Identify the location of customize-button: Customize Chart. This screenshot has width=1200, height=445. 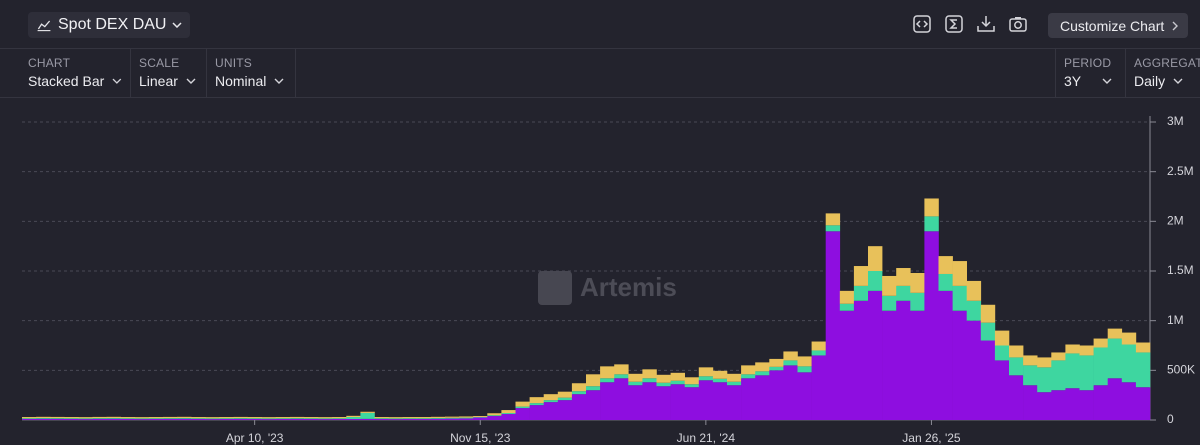
(1118, 25).